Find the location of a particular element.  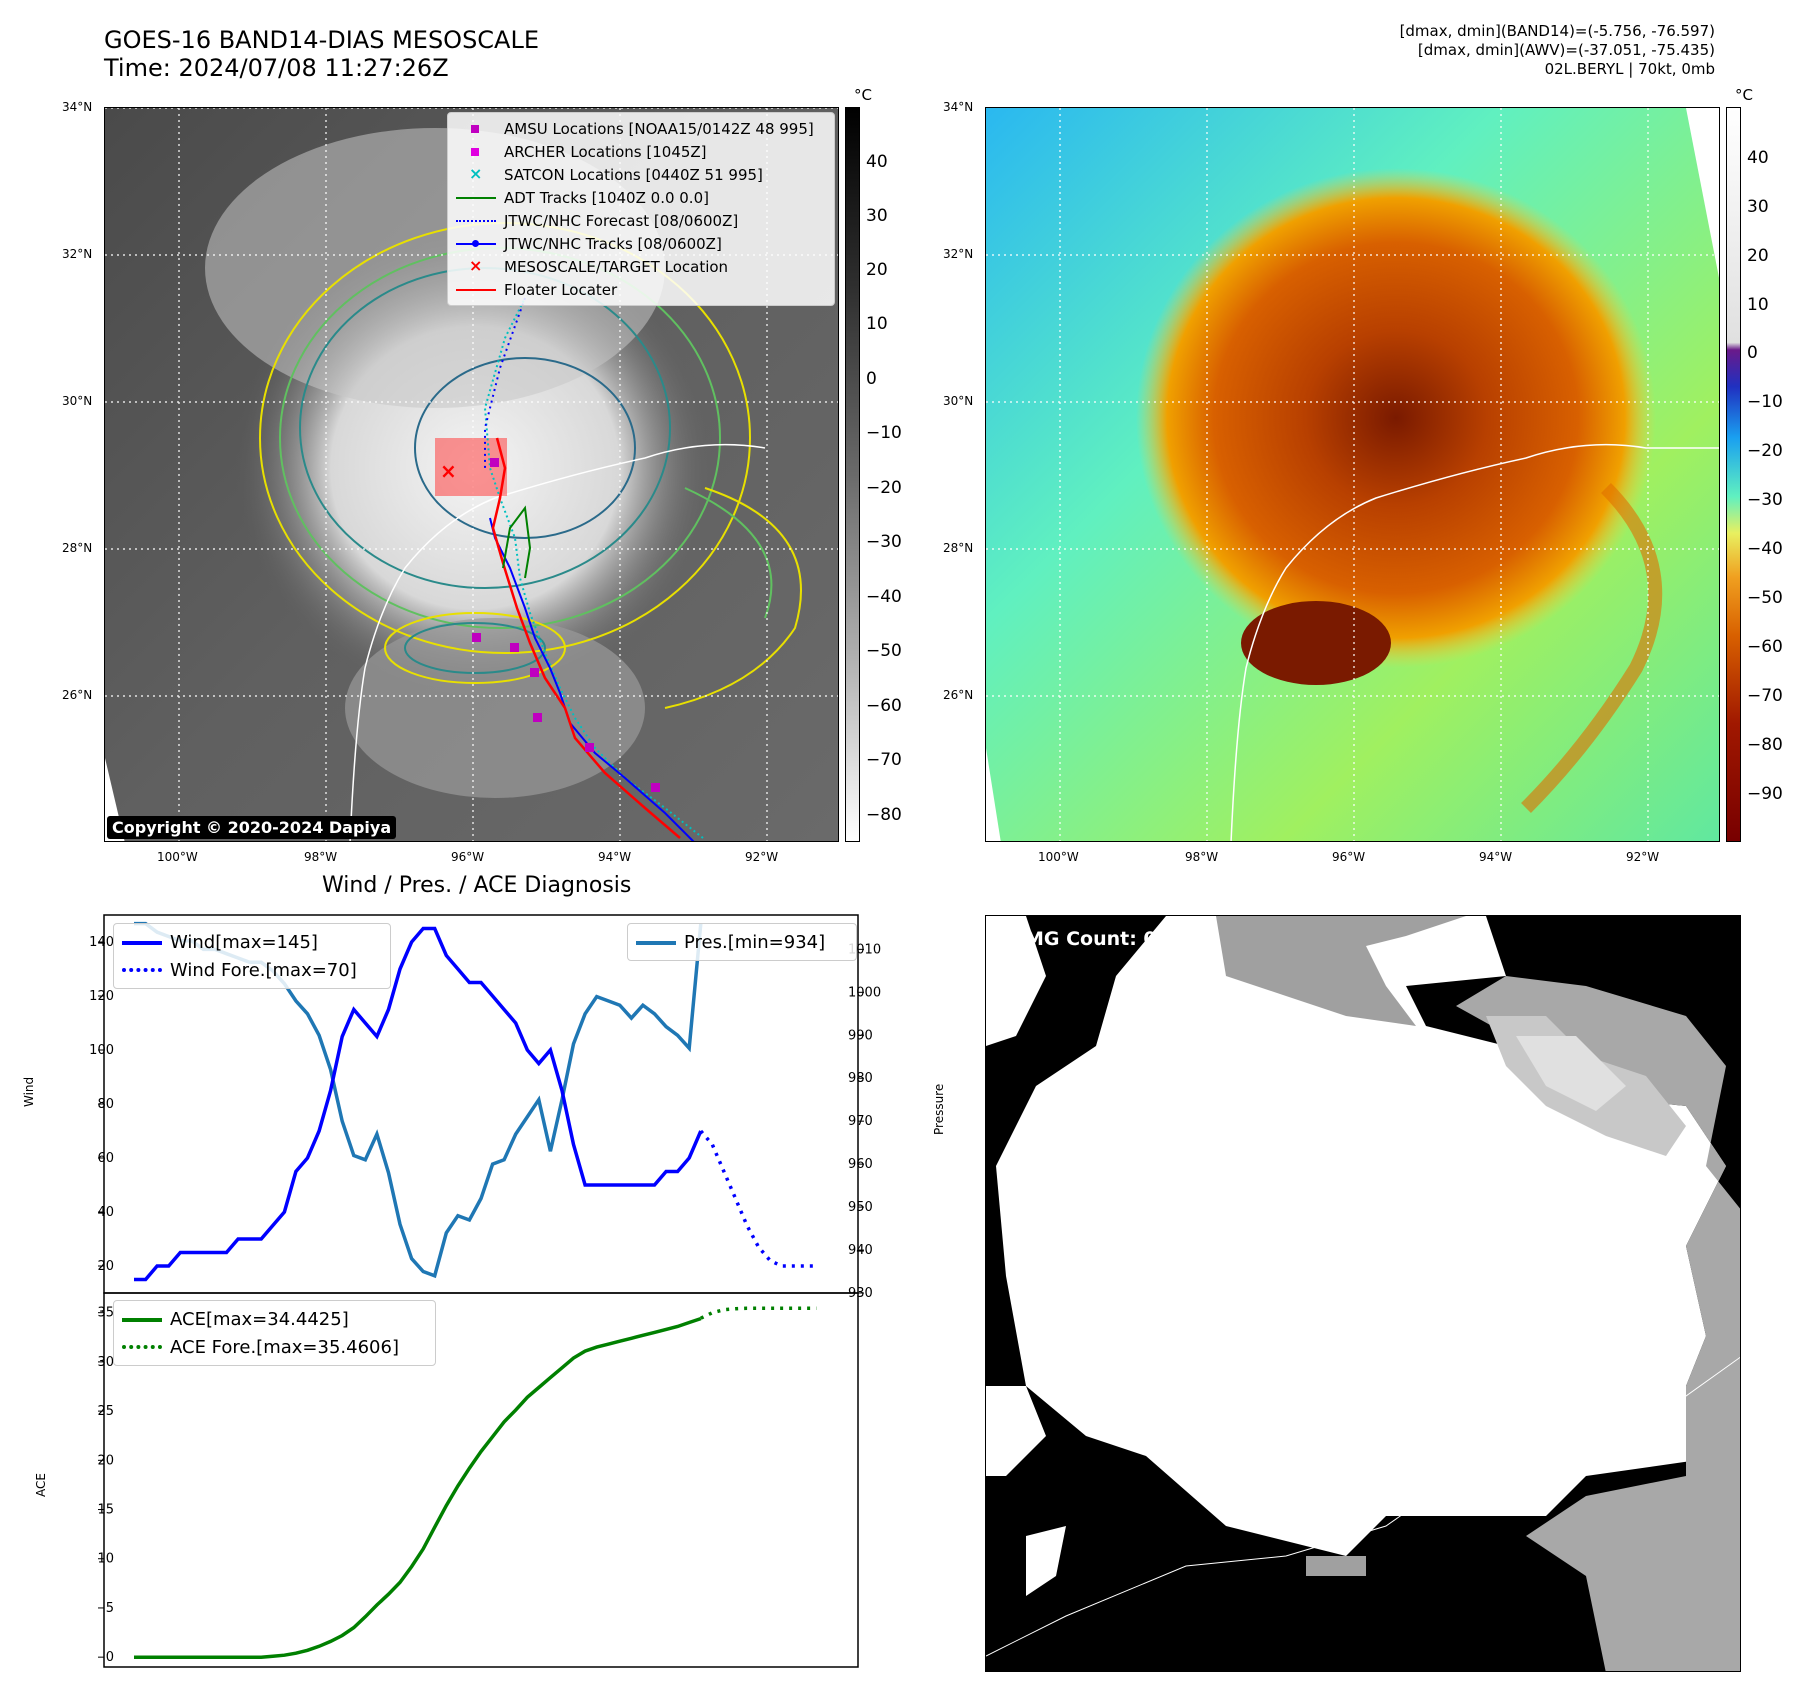

ace-tick: 10 is located at coordinates (105, 1559).